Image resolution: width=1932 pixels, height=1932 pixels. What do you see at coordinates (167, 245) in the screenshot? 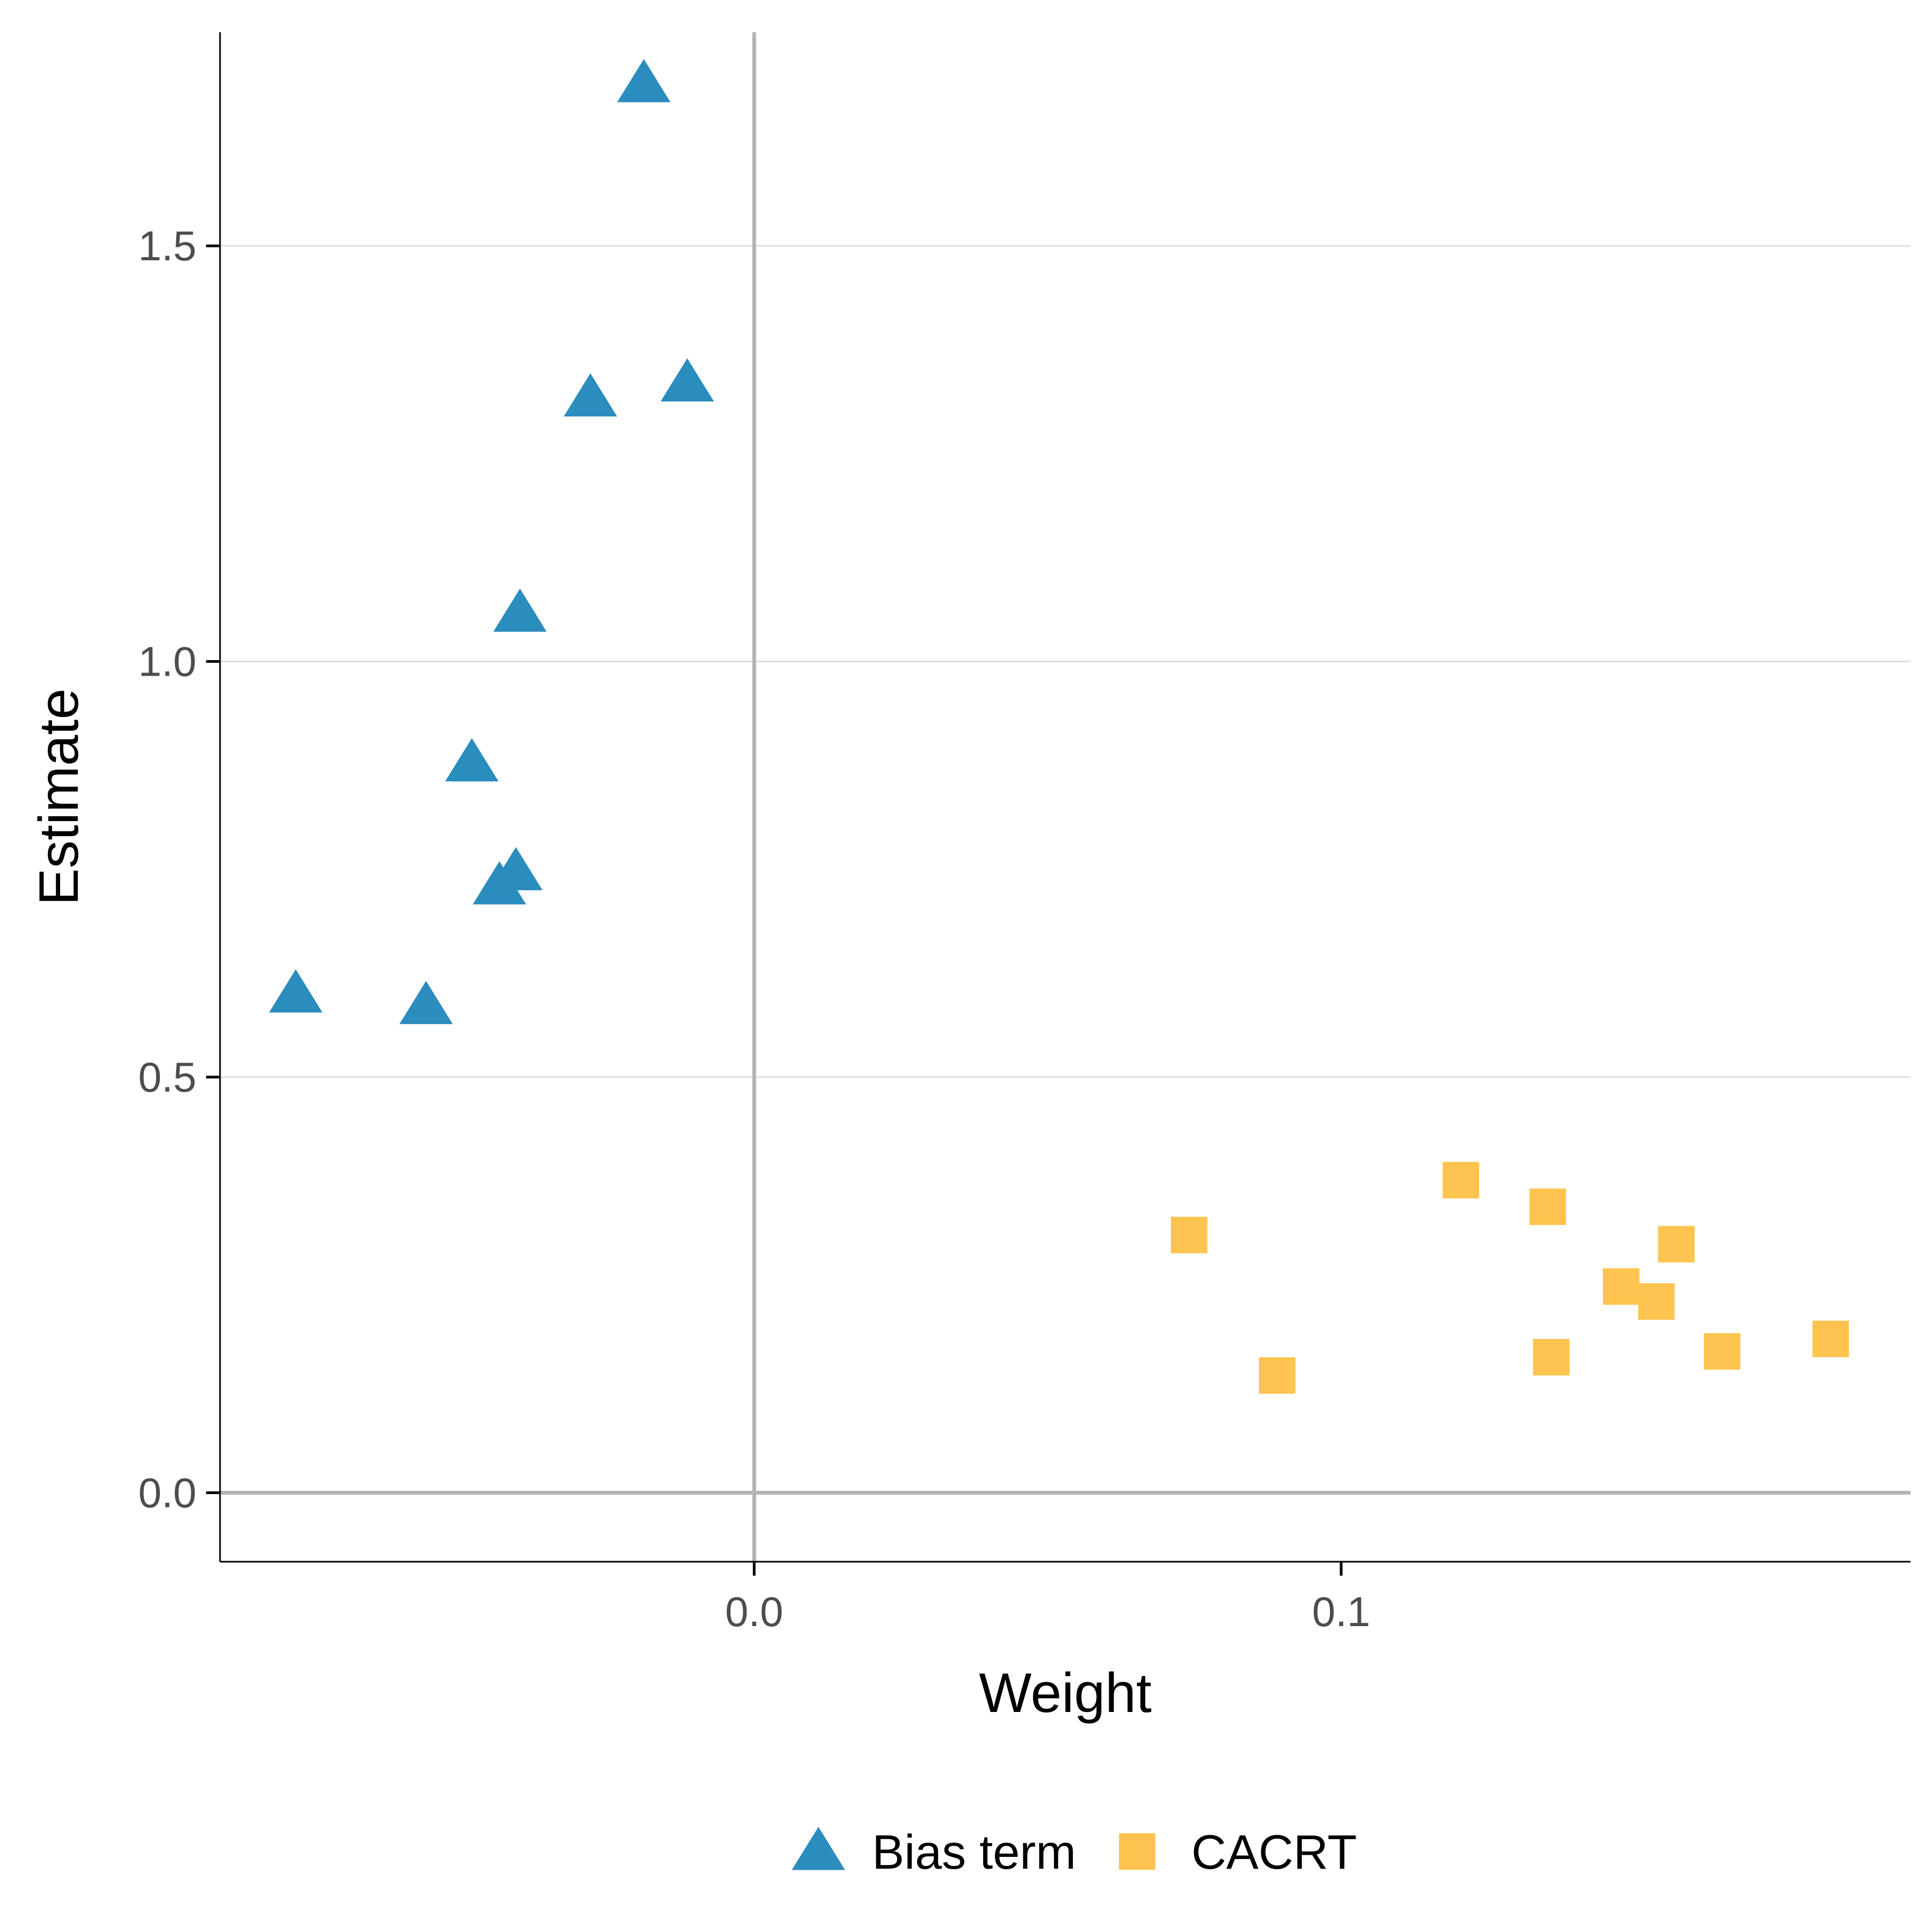
I see `y-tick-label-3: 1.5` at bounding box center [167, 245].